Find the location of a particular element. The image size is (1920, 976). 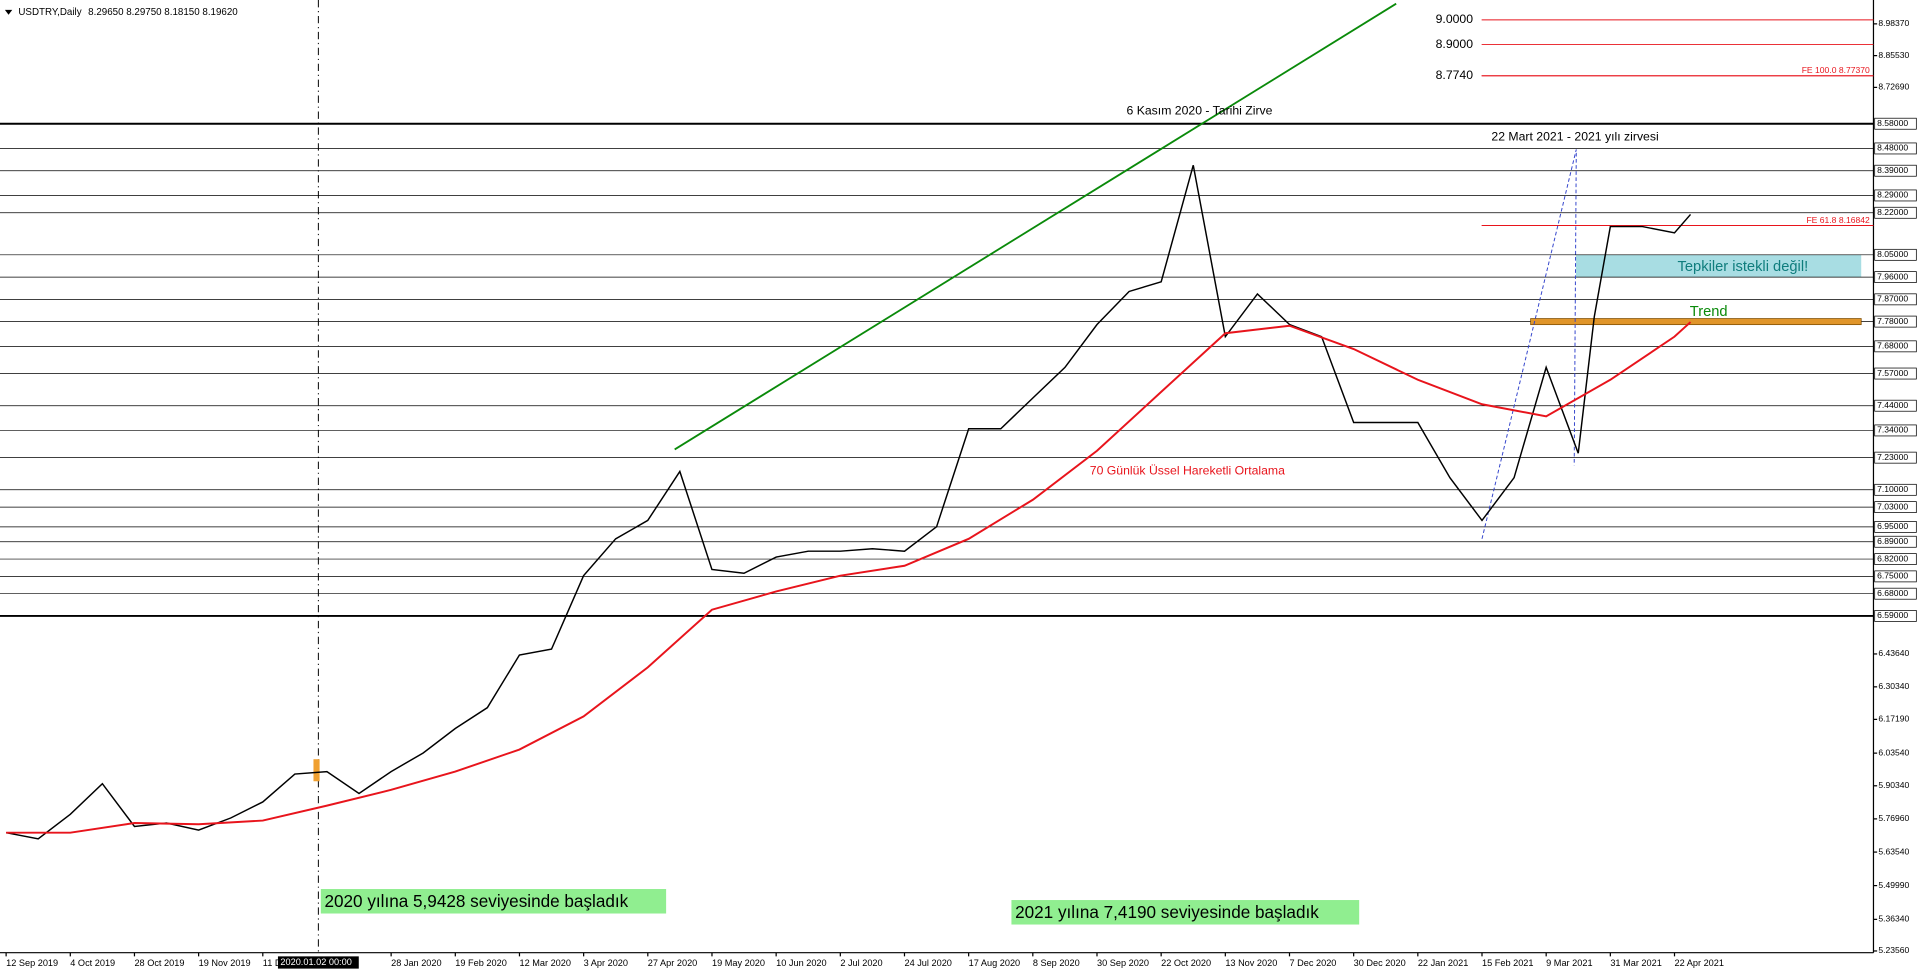

x-tick-label: 30 Sep 2020 is located at coordinates (1123, 963).